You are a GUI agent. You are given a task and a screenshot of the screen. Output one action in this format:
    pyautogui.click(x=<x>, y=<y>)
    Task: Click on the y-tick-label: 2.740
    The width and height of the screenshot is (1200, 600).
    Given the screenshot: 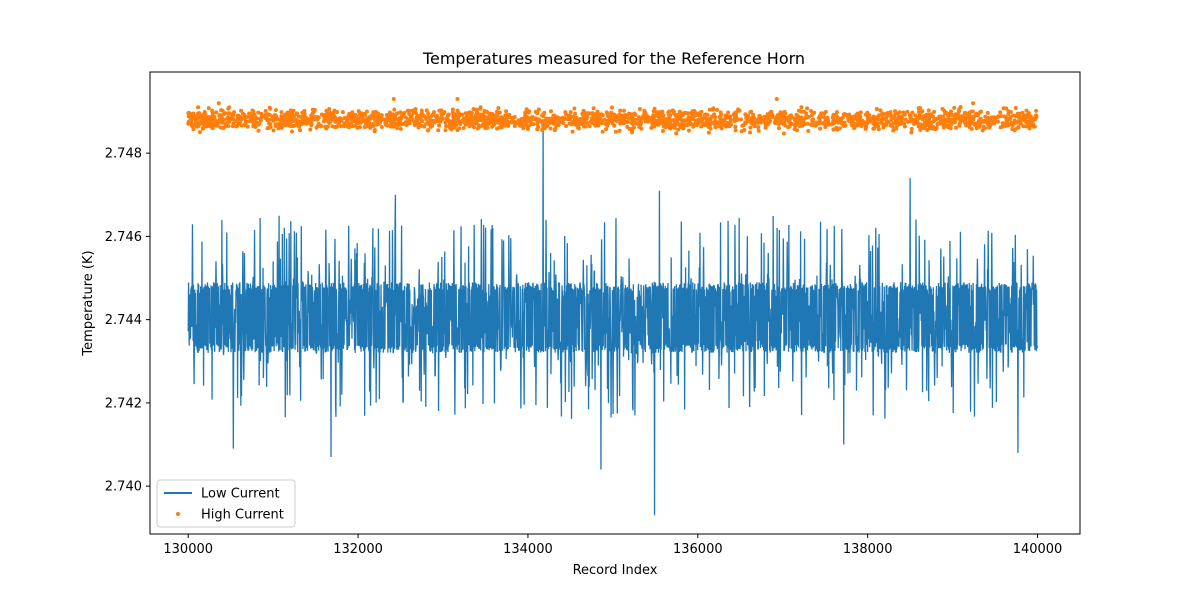 What is the action you would take?
    pyautogui.click(x=123, y=487)
    